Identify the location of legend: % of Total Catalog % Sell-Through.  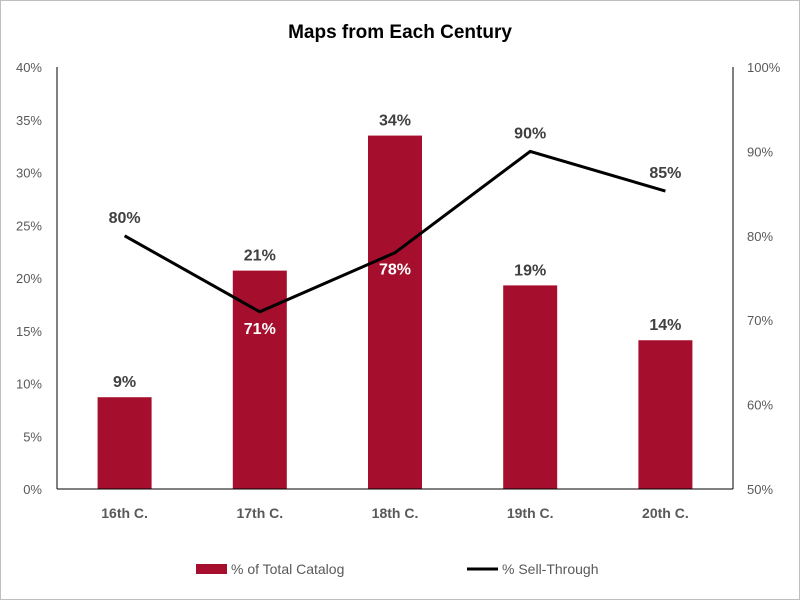
(397, 569).